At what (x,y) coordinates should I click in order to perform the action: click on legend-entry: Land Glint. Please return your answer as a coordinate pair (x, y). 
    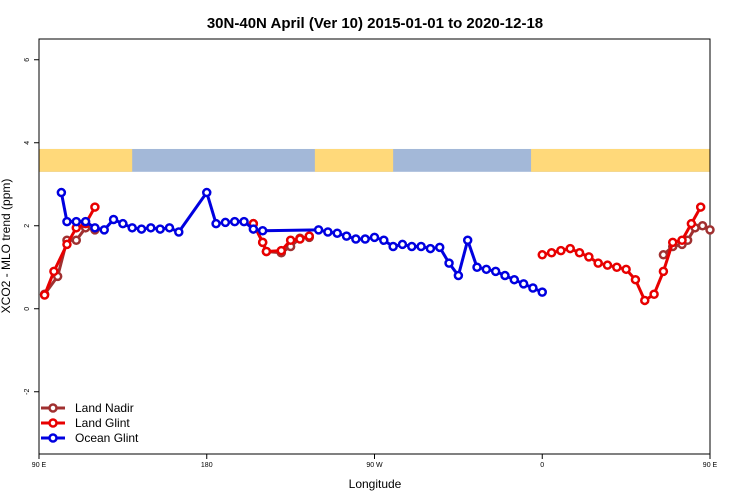
    Looking at the image, I should click on (85, 423).